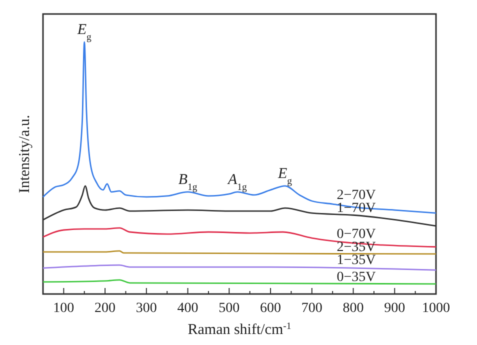  Describe the element at coordinates (356, 234) in the screenshot. I see `series-label: 0−70V` at that location.